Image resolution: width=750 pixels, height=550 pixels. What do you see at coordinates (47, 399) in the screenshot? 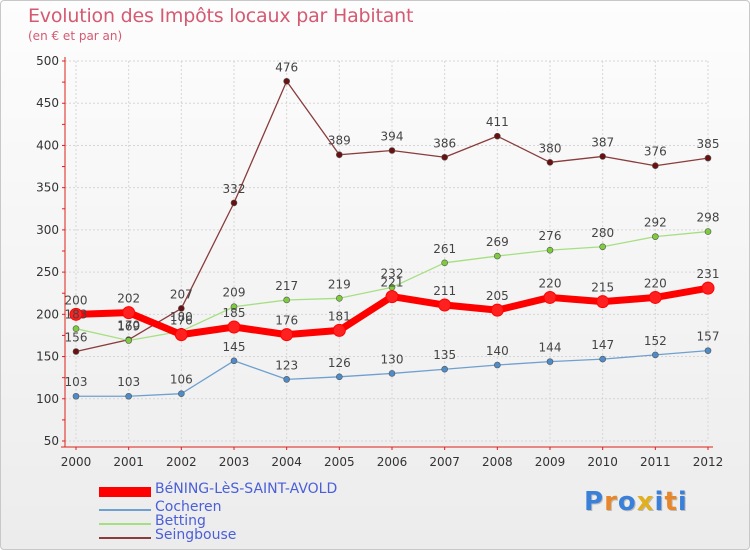
I see `y-tick-label: 100` at bounding box center [47, 399].